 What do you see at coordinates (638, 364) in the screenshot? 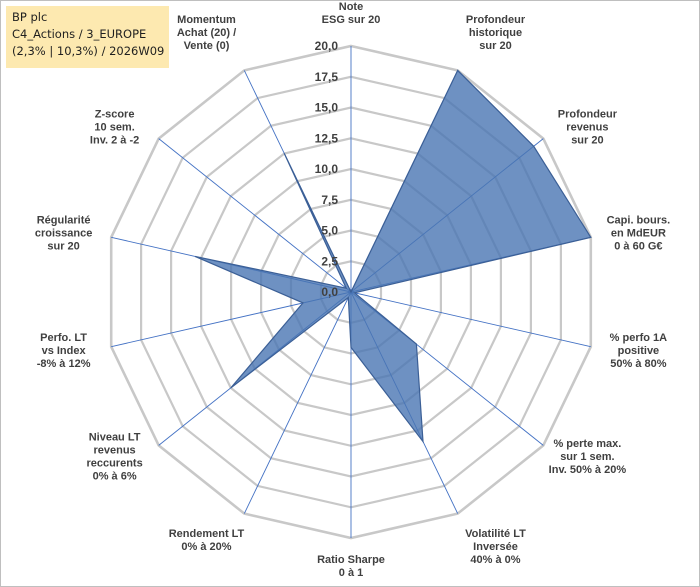
I see `axis-label-line: 50% à 80%` at bounding box center [638, 364].